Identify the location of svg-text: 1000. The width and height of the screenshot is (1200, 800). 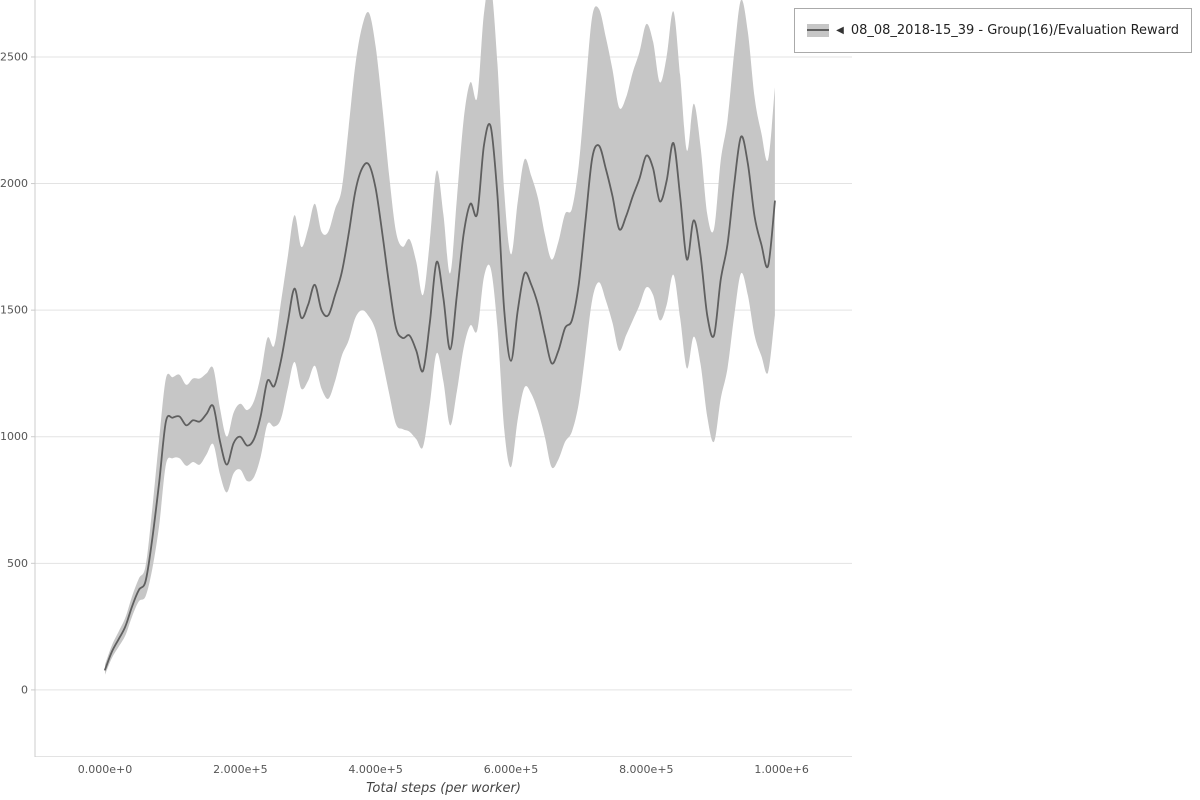
(14, 436).